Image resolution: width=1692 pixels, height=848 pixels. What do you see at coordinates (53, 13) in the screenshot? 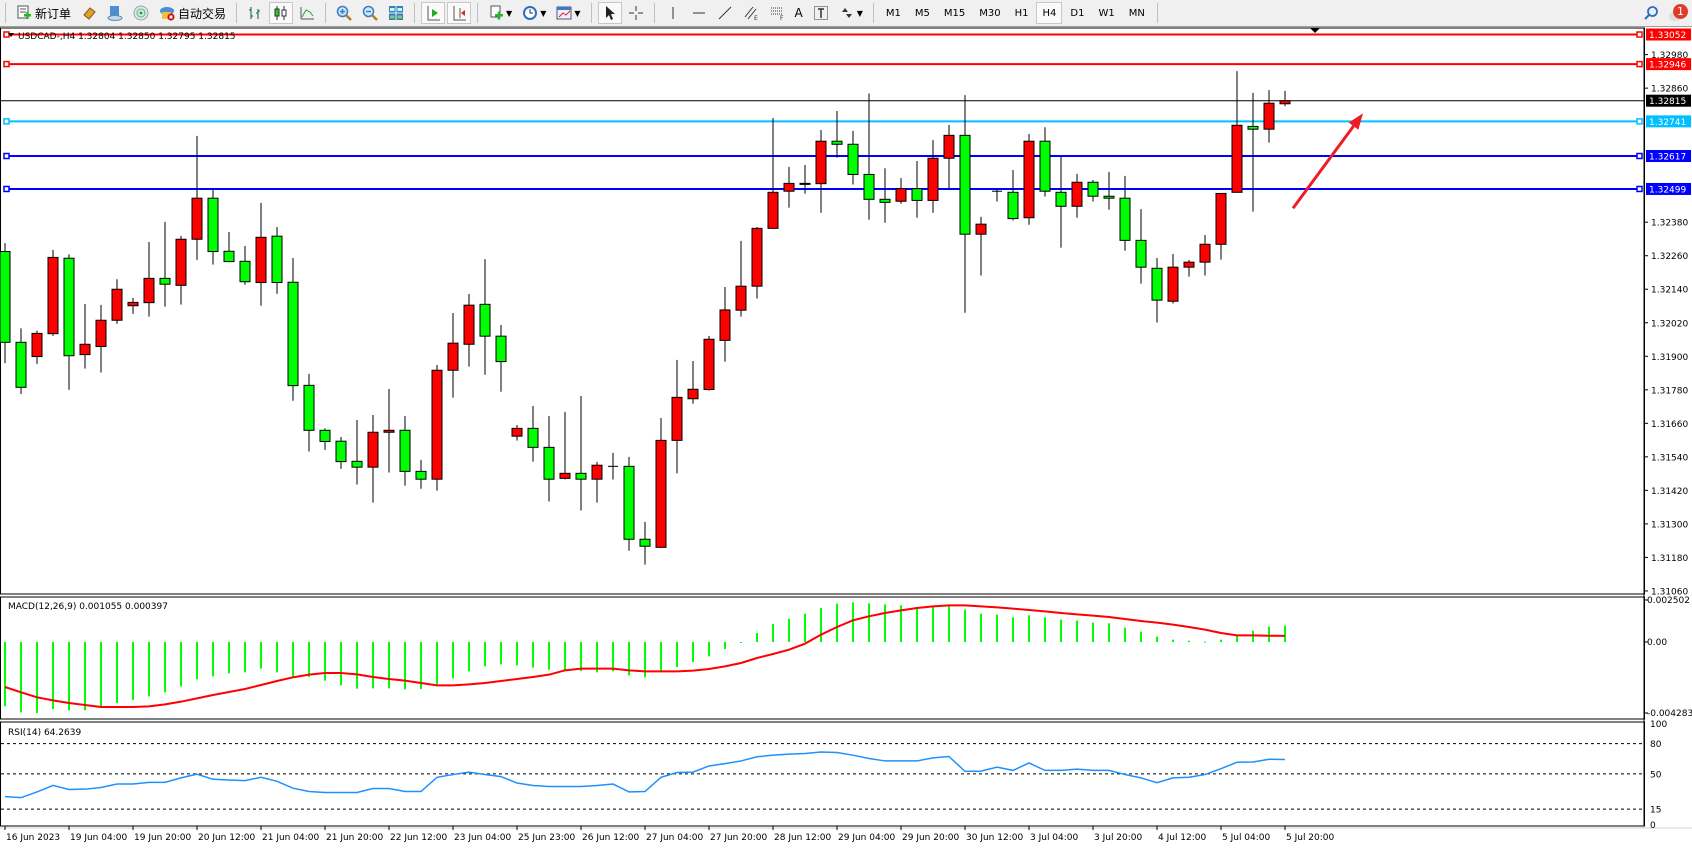
I see `new-order-label: 新订单` at bounding box center [53, 13].